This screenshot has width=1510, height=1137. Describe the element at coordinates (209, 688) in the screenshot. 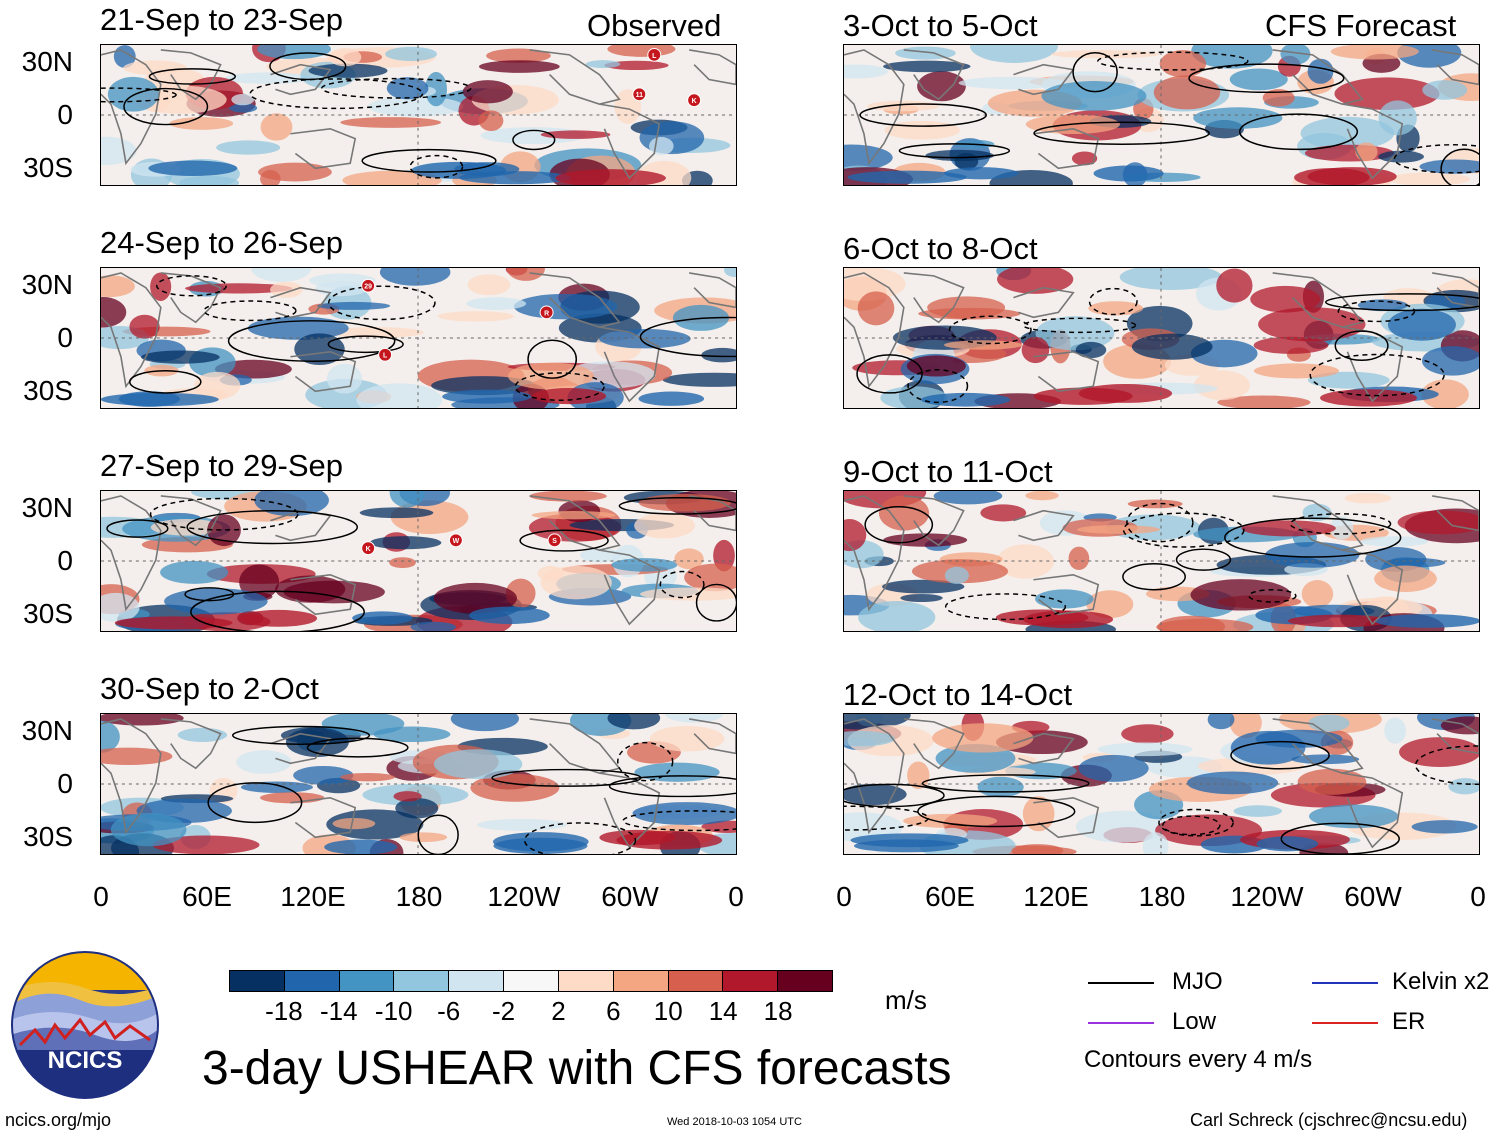

I see `period-title-left-4: 30-Sep to 2-Oct` at that location.